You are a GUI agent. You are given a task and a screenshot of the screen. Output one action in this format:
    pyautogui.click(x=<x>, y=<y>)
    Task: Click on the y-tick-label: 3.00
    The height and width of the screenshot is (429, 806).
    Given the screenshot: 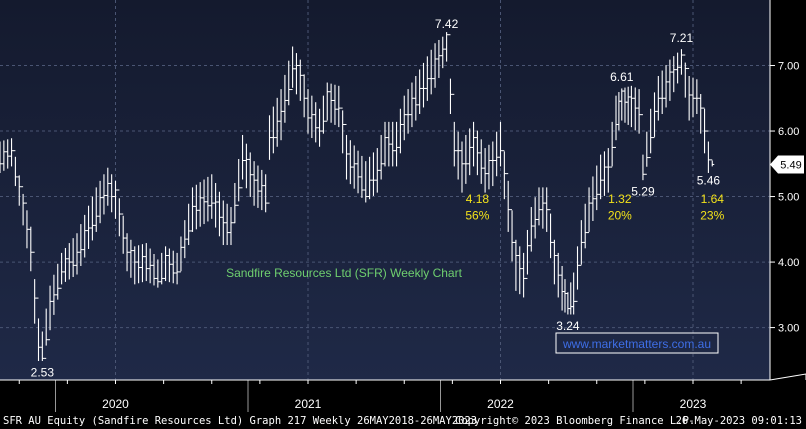 What is the action you would take?
    pyautogui.click(x=788, y=329)
    